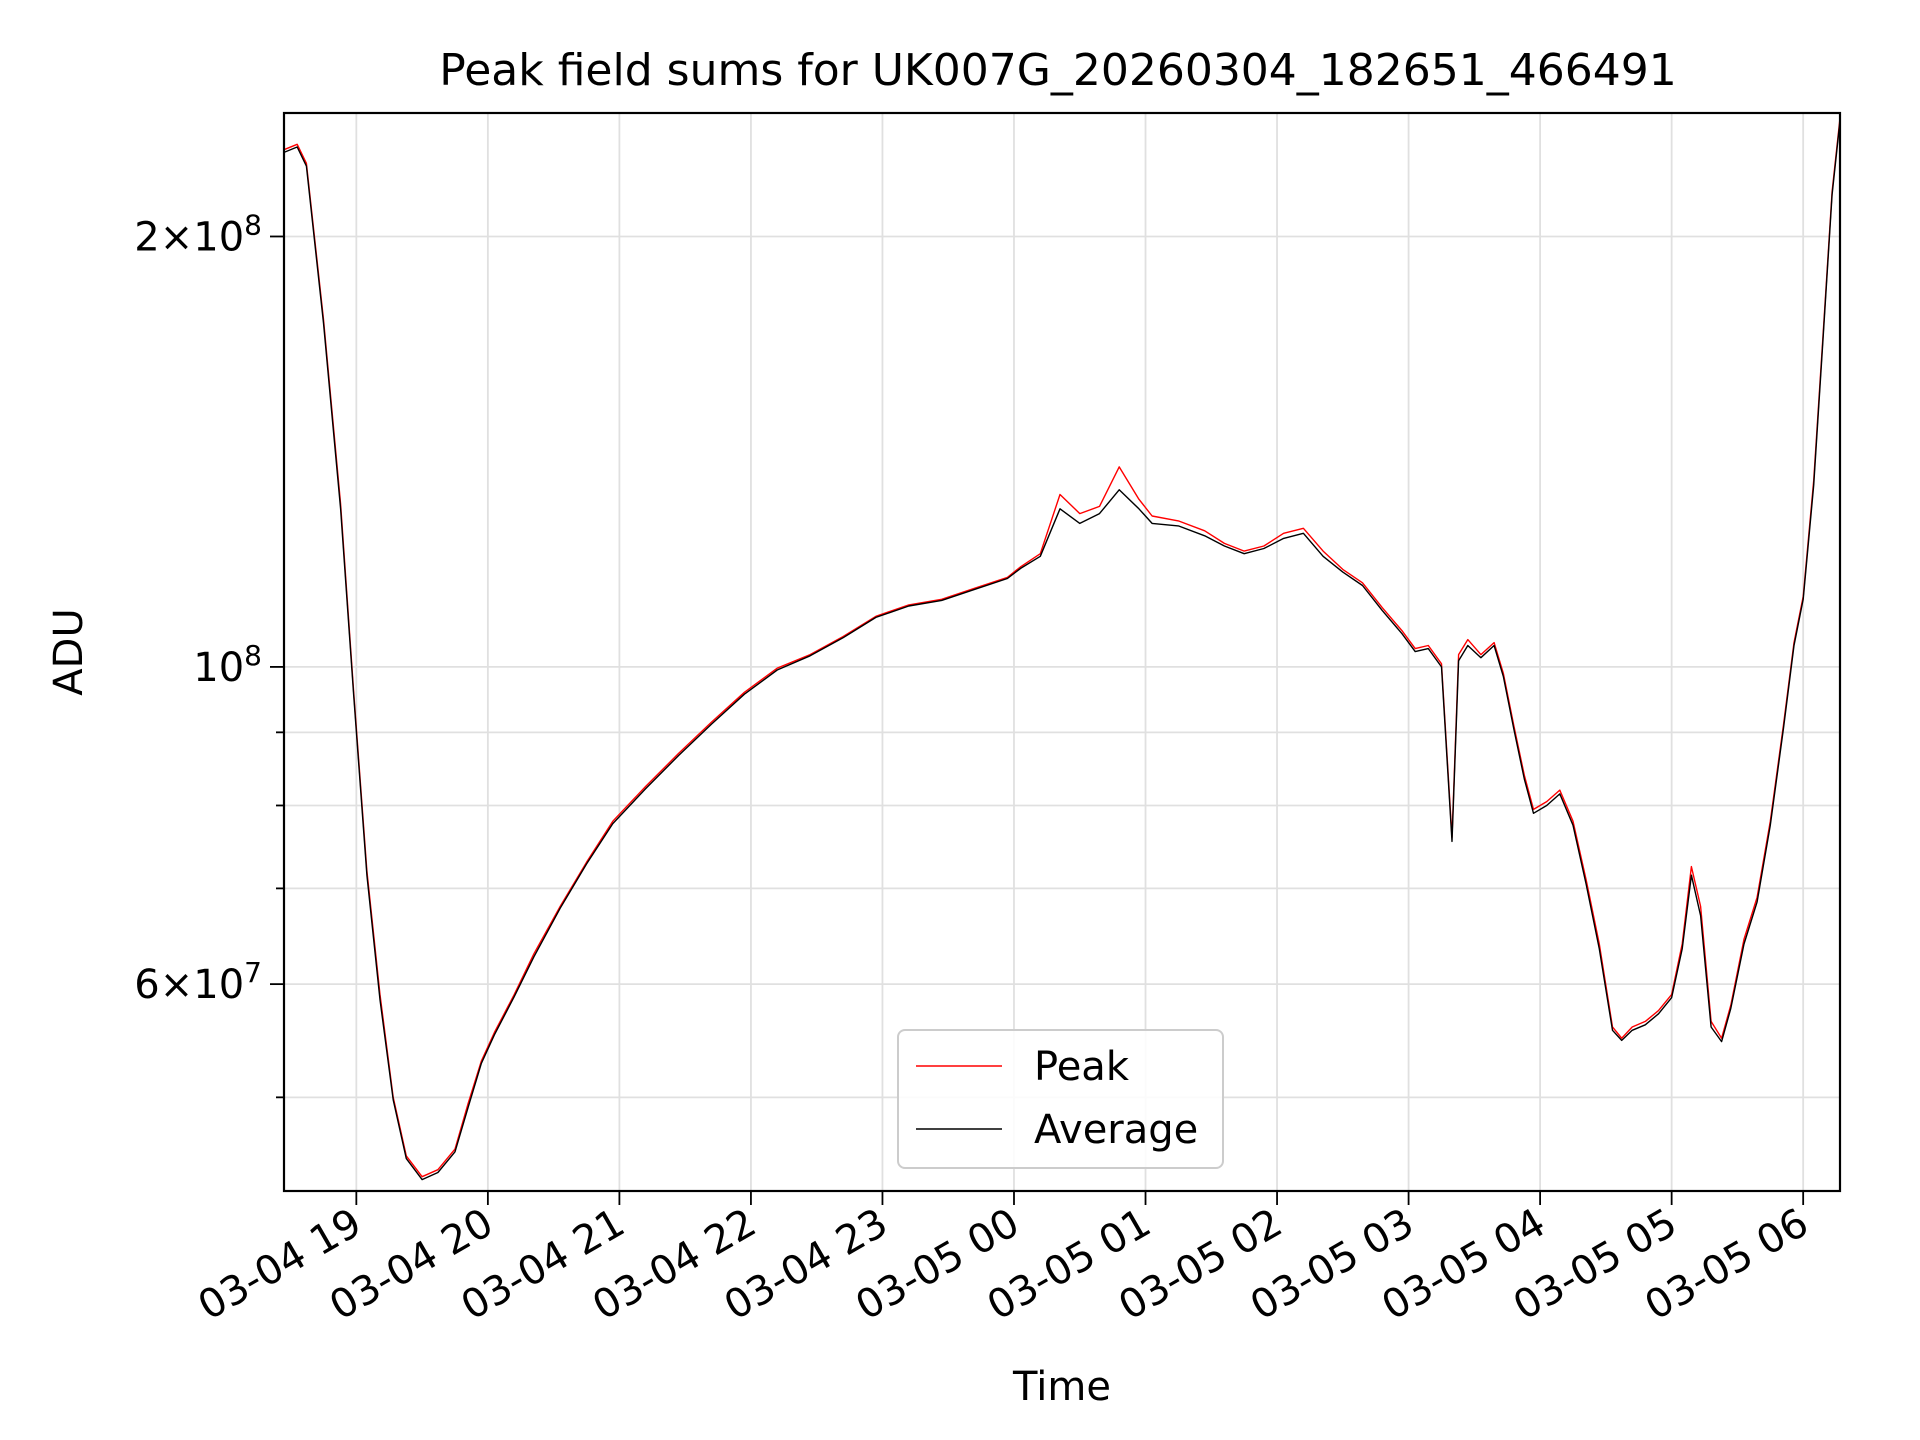 This screenshot has width=1920, height=1440. What do you see at coordinates (1082, 1067) in the screenshot?
I see `legend-label-peak: Peak` at bounding box center [1082, 1067].